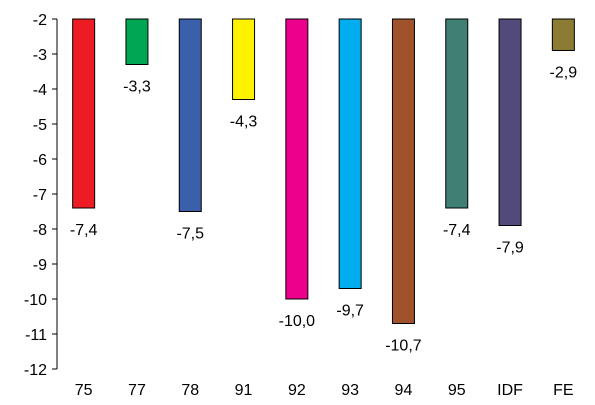 This screenshot has width=595, height=405. Describe the element at coordinates (510, 122) in the screenshot. I see `bar-IDF` at that location.